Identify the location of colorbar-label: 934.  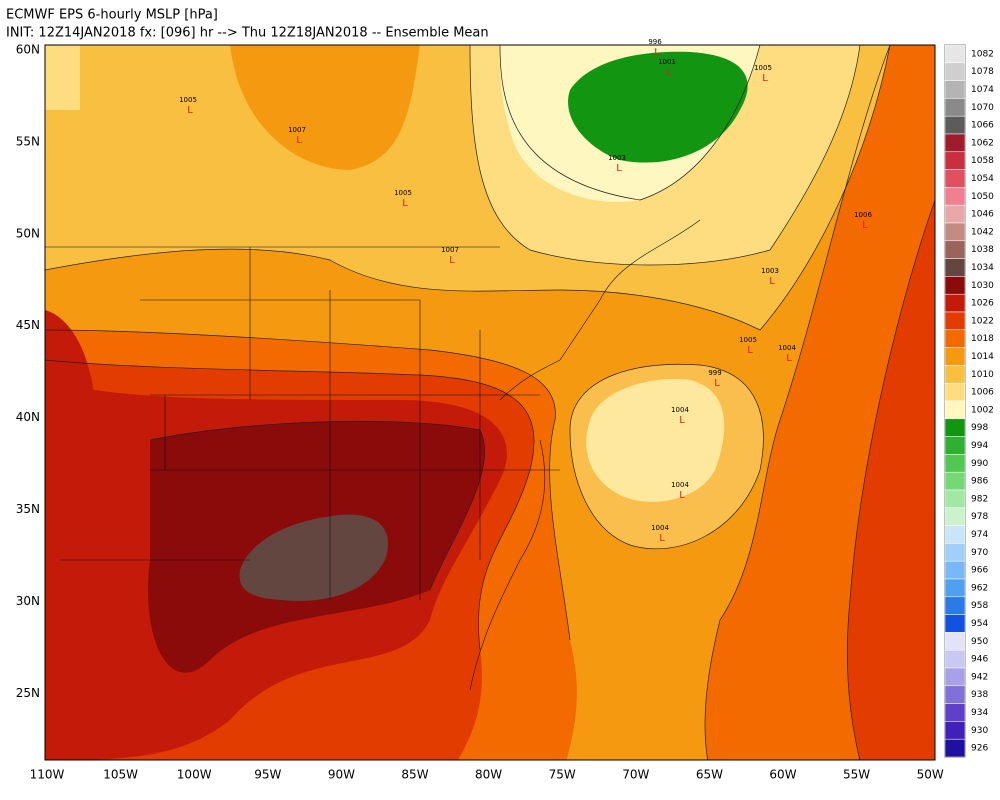
(979, 713).